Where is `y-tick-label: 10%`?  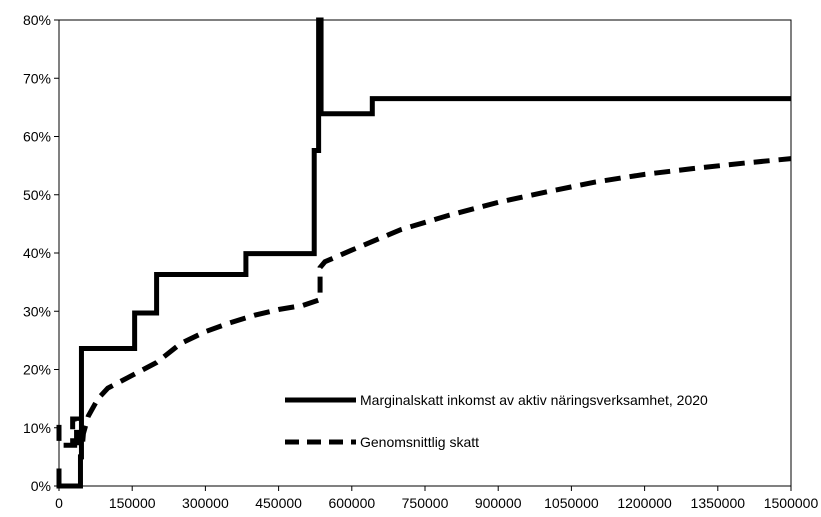 y-tick-label: 10% is located at coordinates (37, 428).